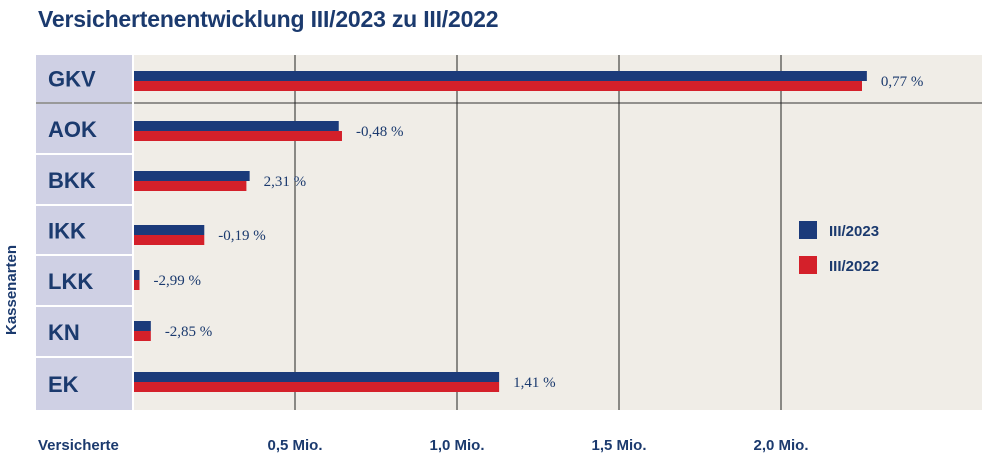 The image size is (994, 462). Describe the element at coordinates (64, 332) in the screenshot. I see `category-label-kn: KN` at that location.